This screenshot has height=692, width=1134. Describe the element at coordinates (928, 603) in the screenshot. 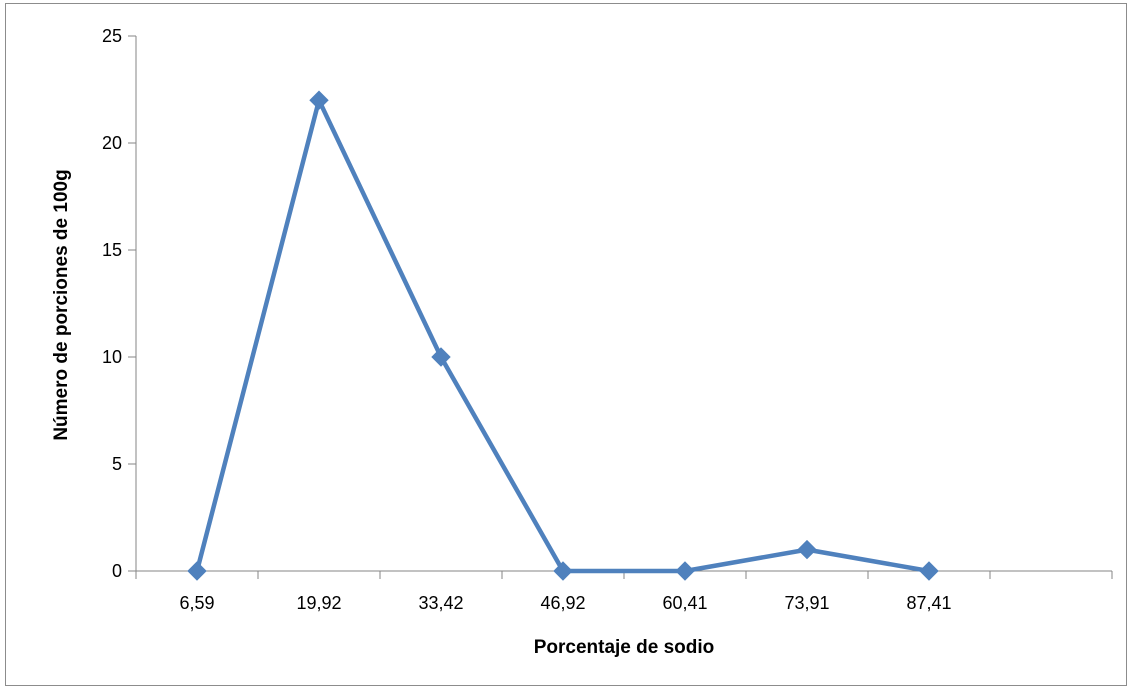

I see `x-tick-label: 87,41` at that location.